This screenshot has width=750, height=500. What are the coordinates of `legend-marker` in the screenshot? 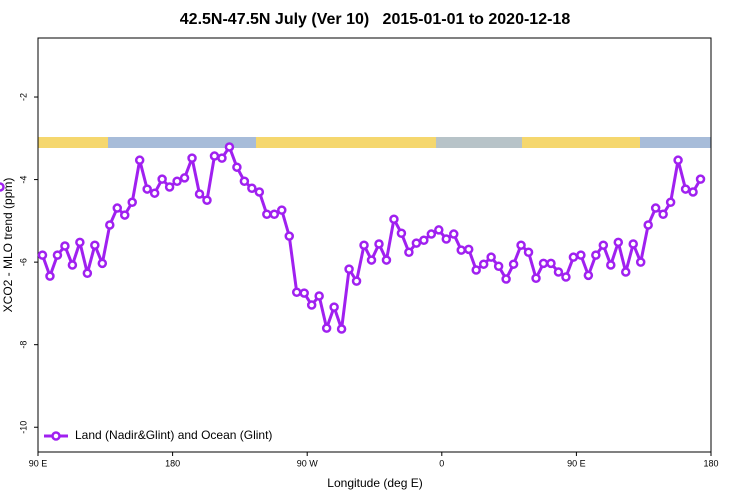 It's located at (56, 436).